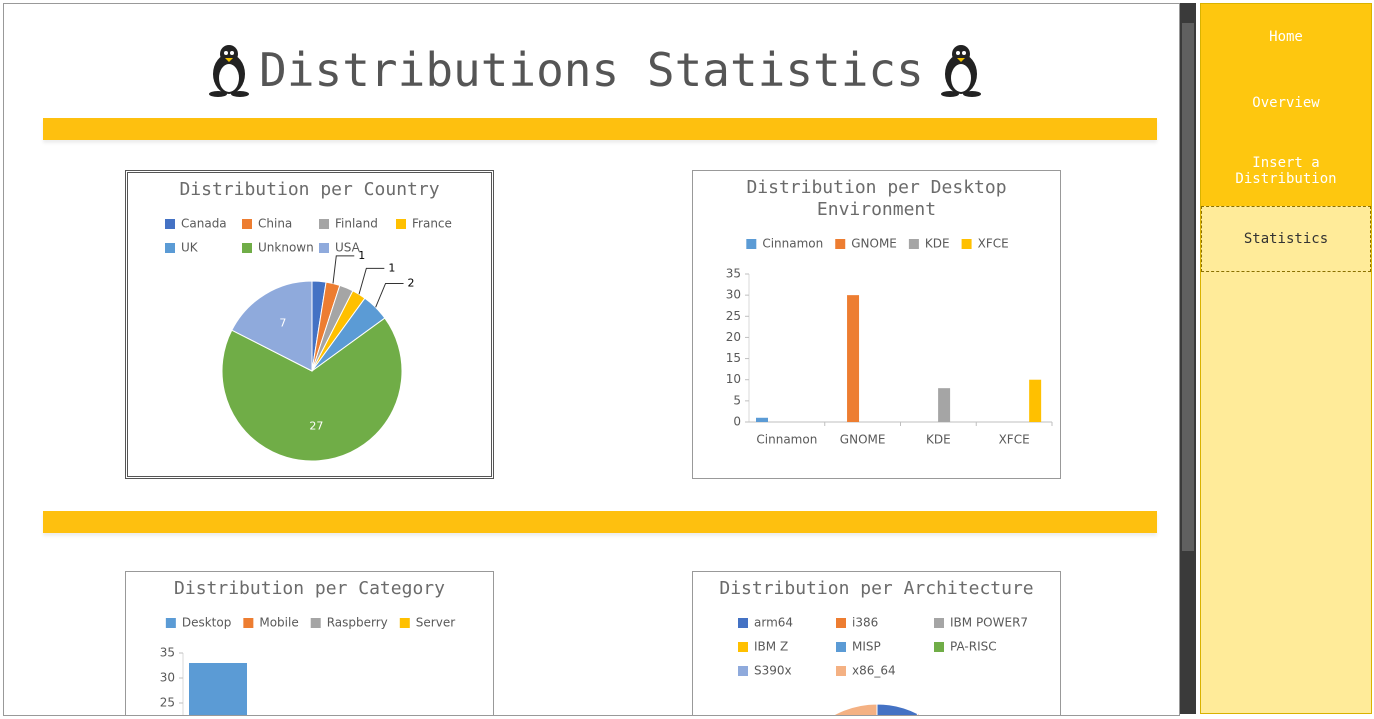 This screenshot has width=1374, height=719. What do you see at coordinates (435, 623) in the screenshot?
I see `legend-label: Server` at bounding box center [435, 623].